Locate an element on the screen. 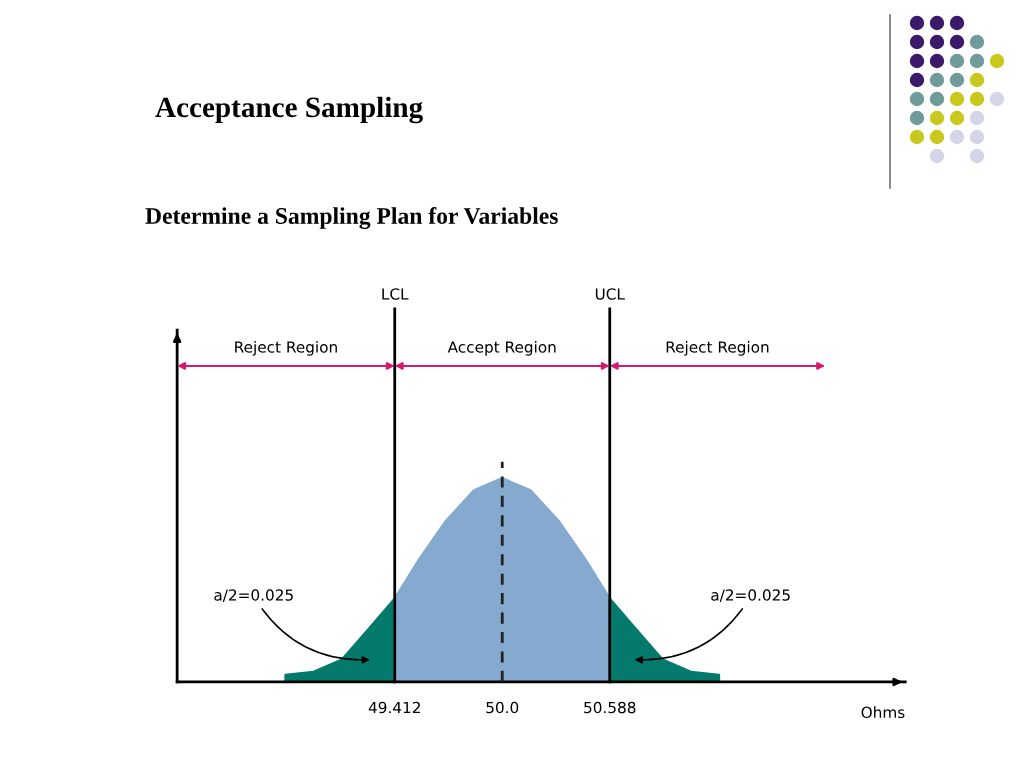 The image size is (1024, 768). ref-line-label: UCL is located at coordinates (610, 294).